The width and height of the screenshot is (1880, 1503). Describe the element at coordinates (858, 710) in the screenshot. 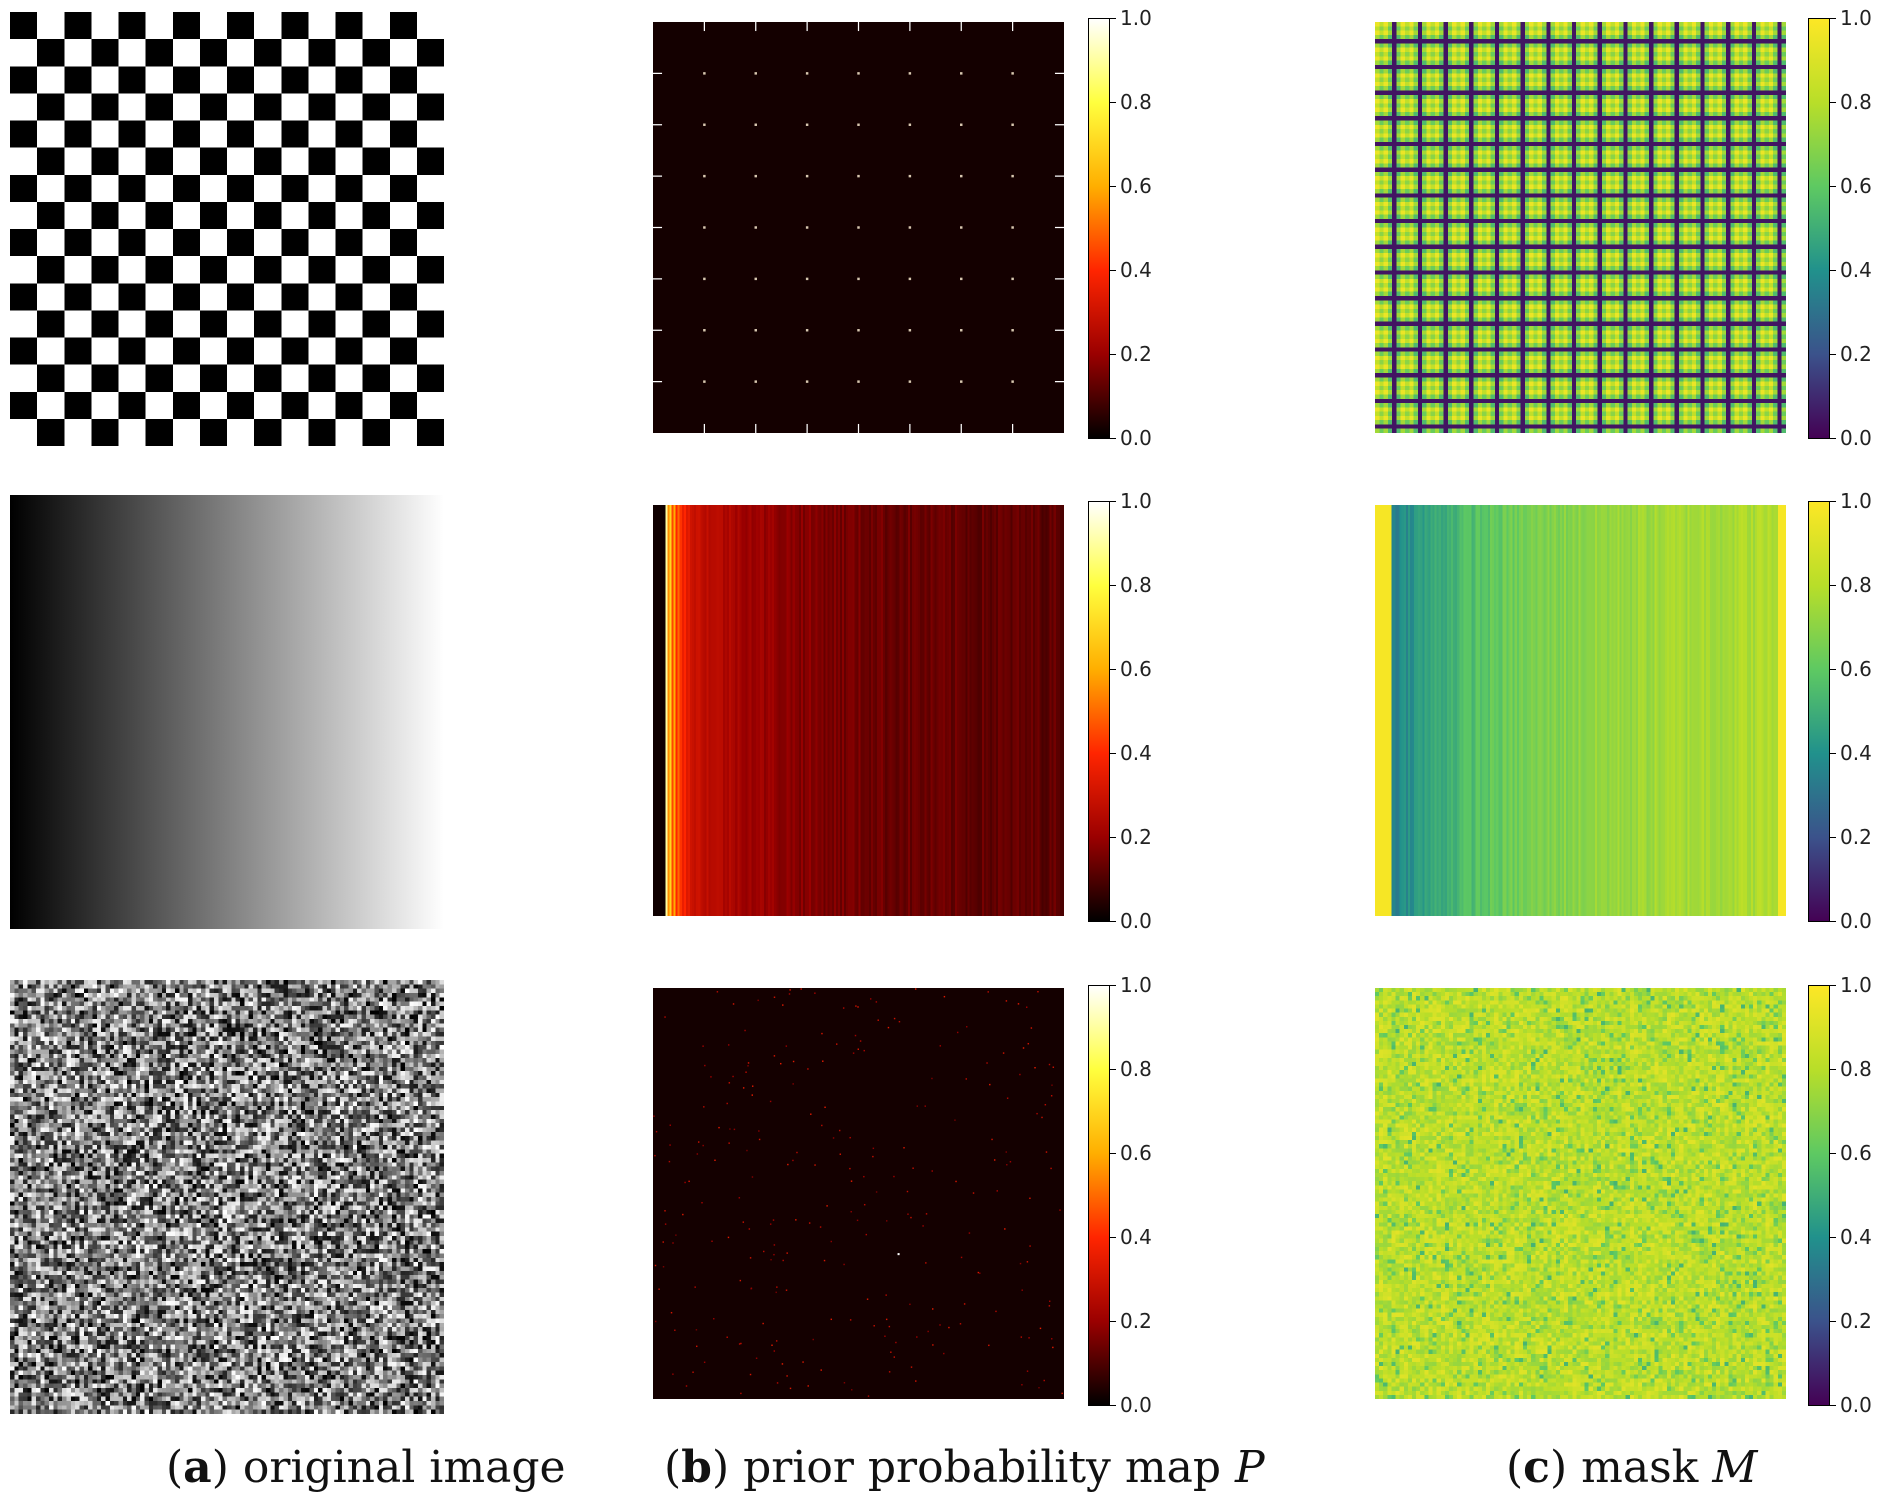

I see `prior-map-gradient` at that location.